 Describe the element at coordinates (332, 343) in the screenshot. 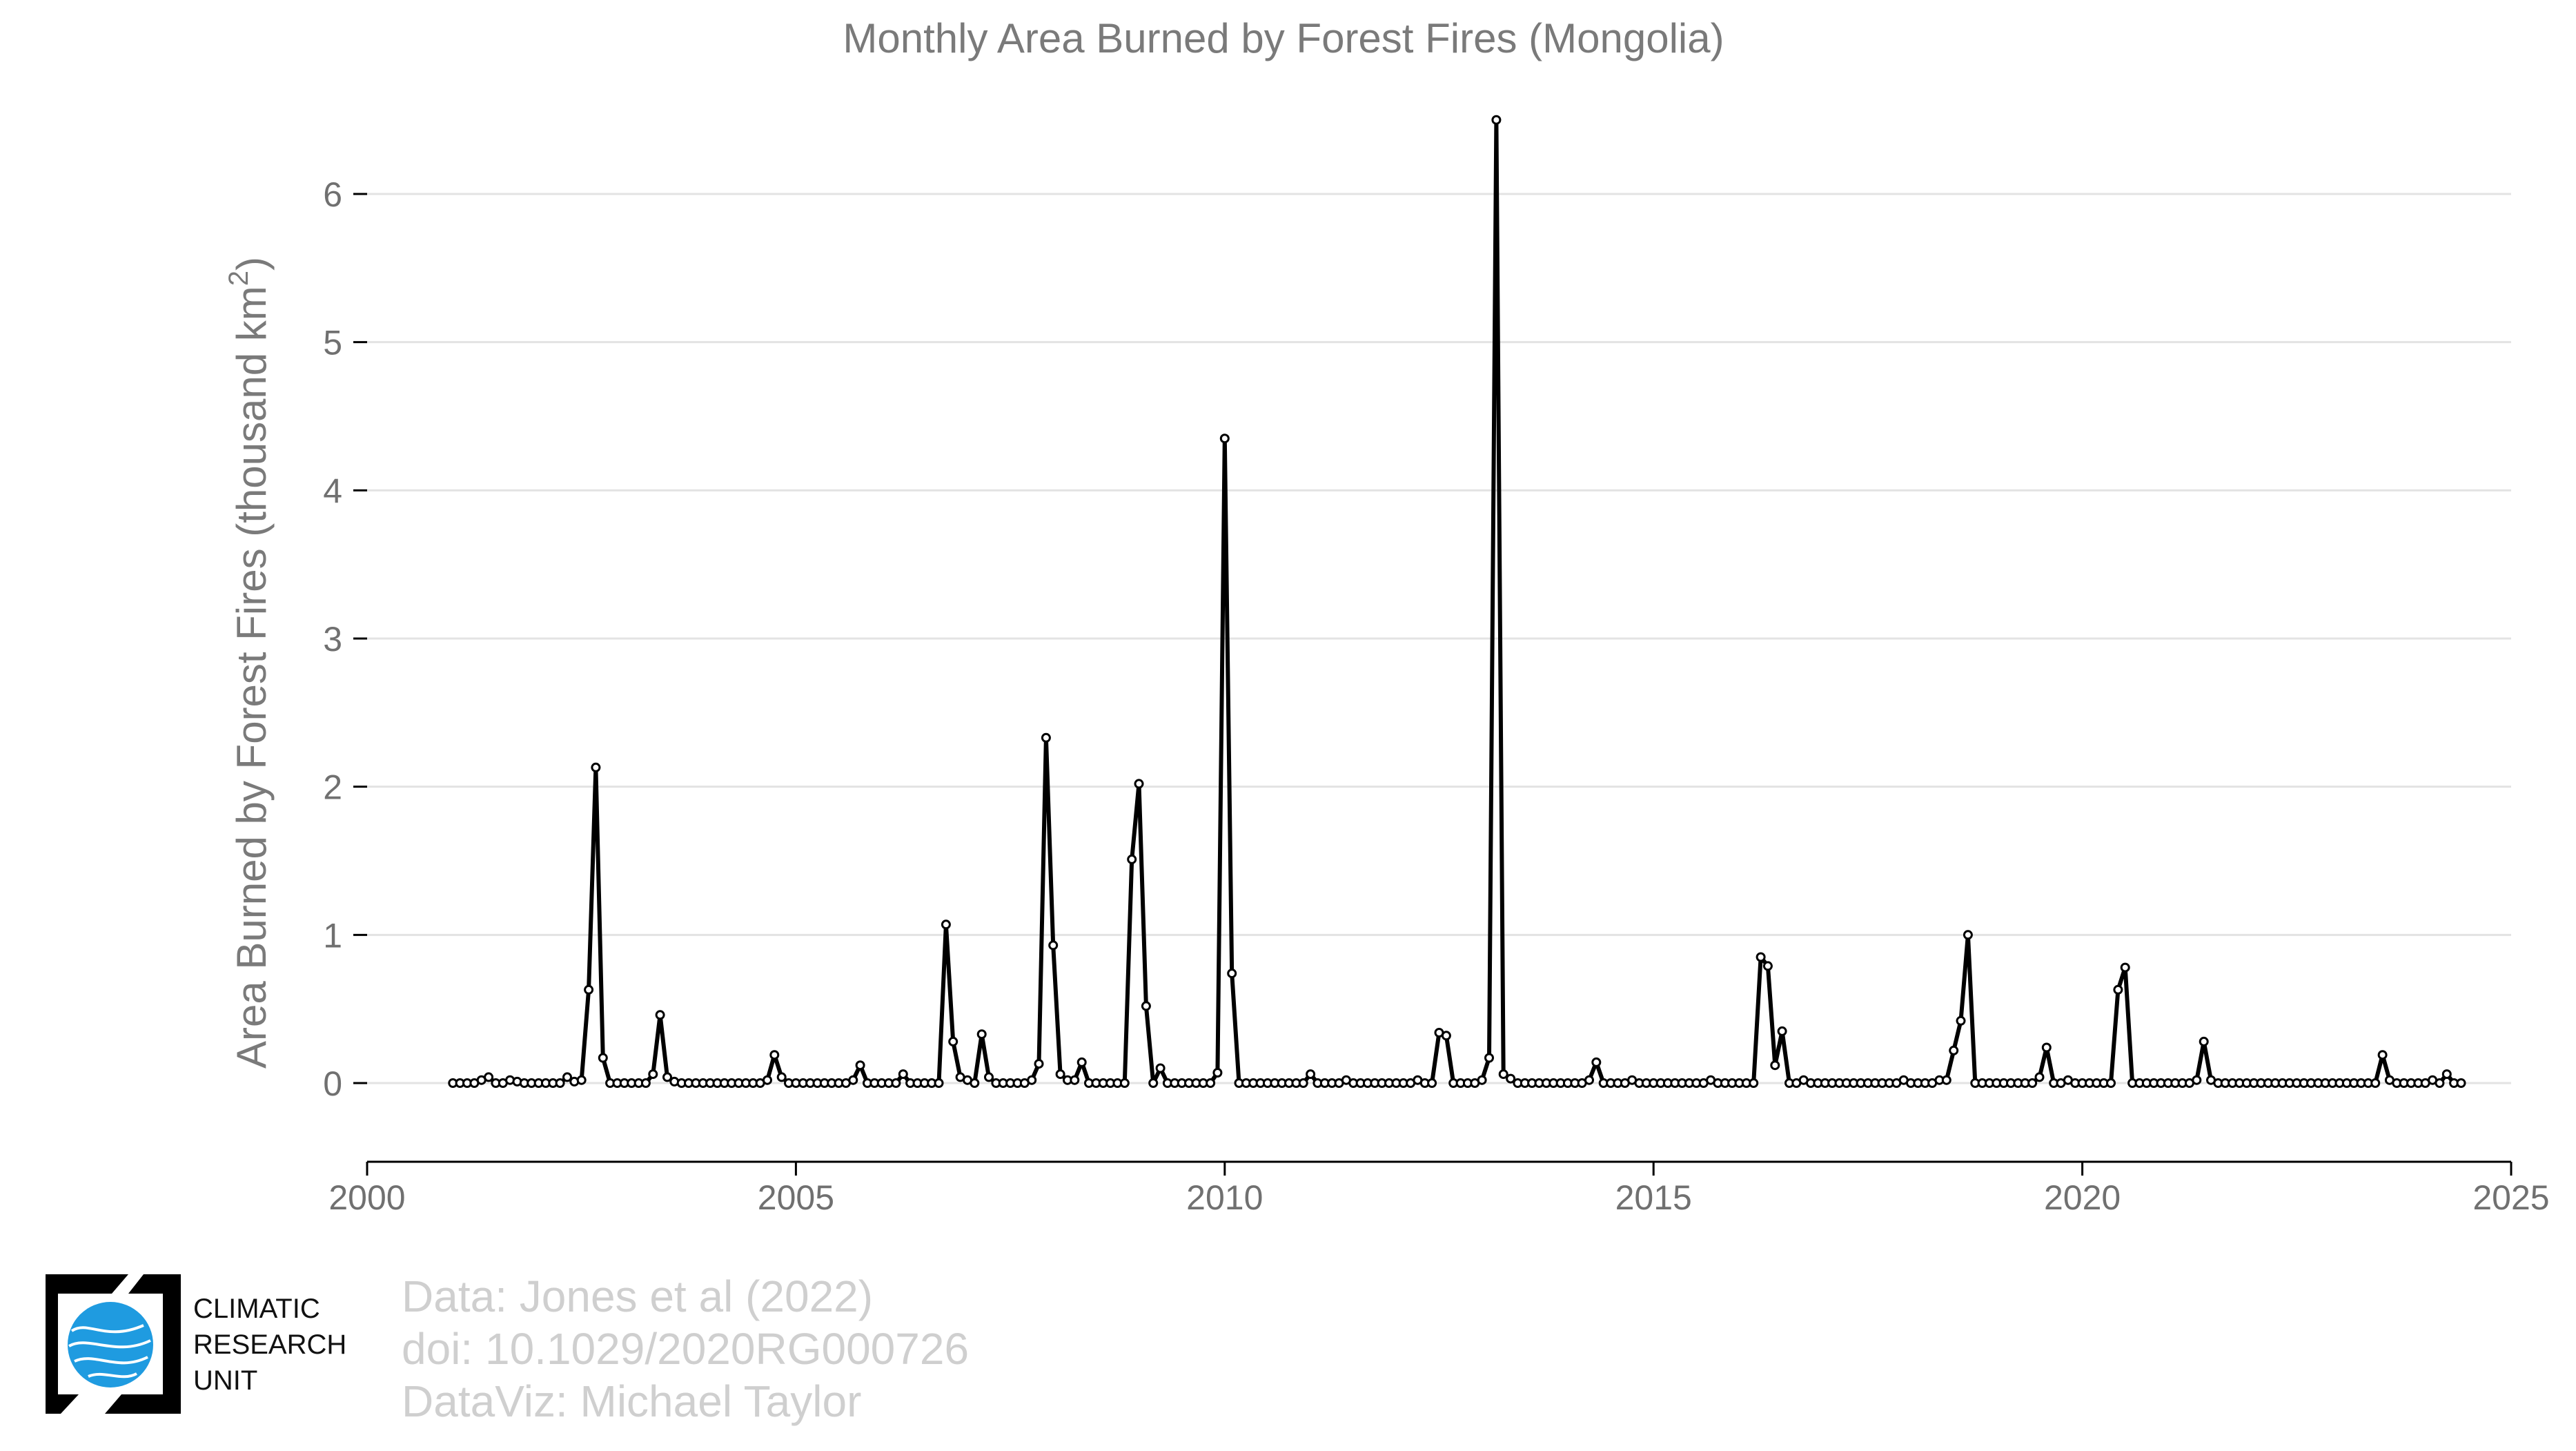

I see `y-tick-label: 5` at that location.